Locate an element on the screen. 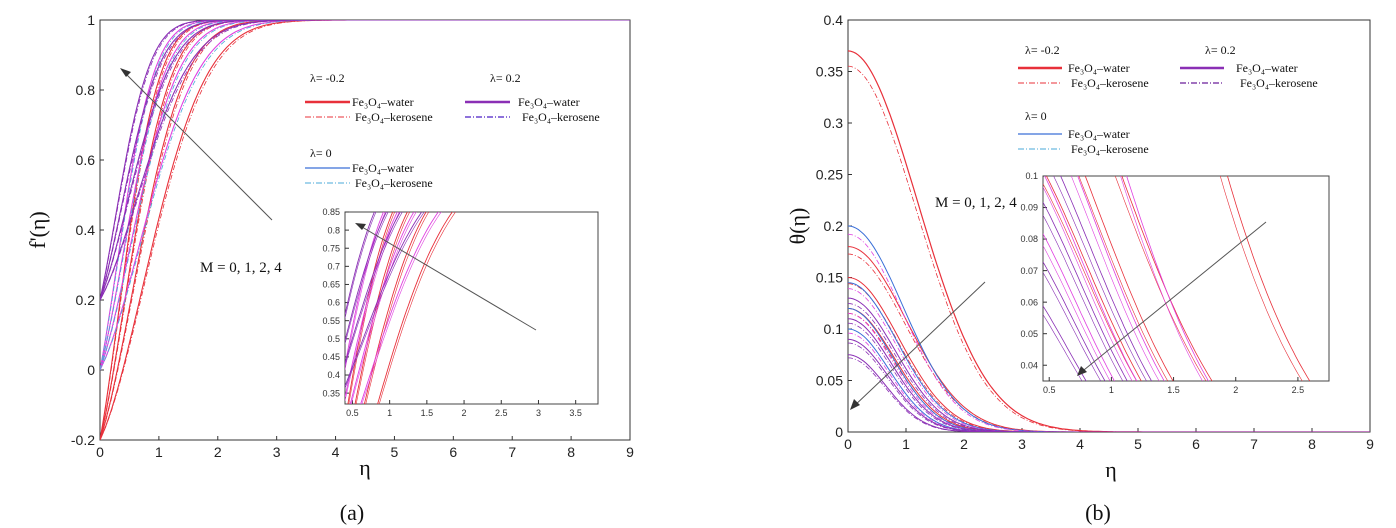  panel-b-ytick-label: 0.35 is located at coordinates (829, 71).